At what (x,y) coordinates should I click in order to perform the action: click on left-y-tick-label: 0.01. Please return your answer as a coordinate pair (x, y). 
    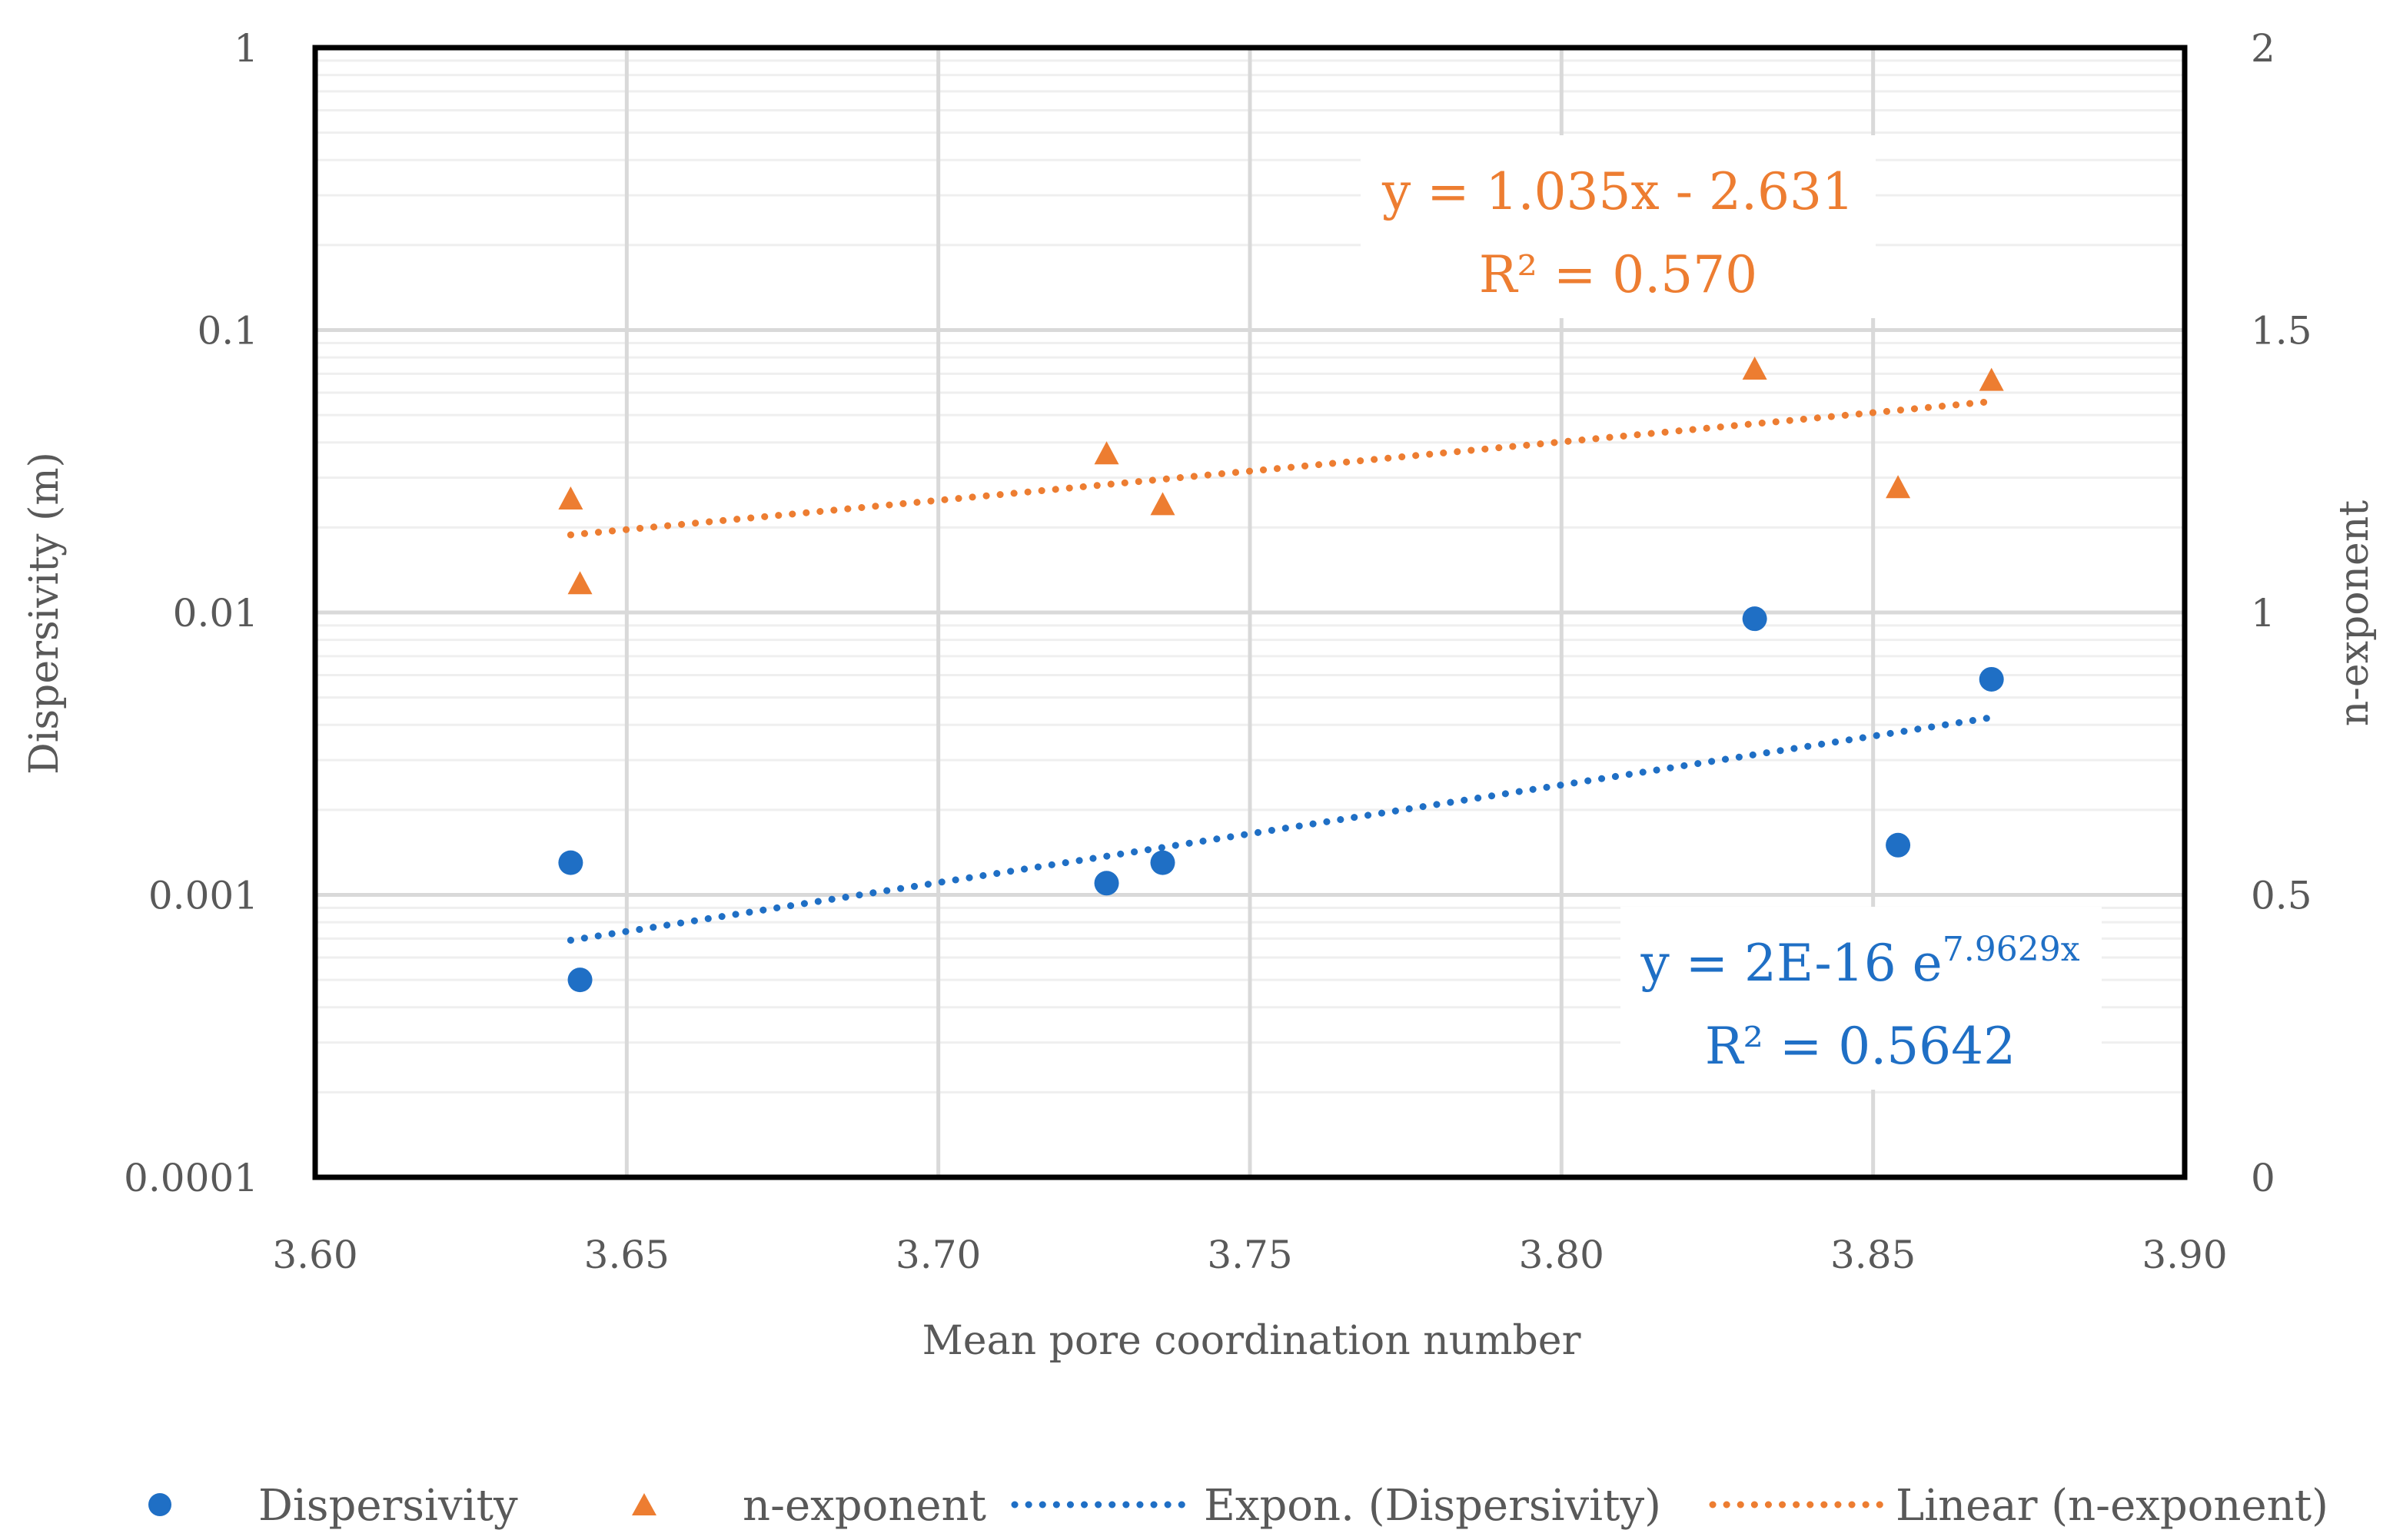
    Looking at the image, I should click on (215, 614).